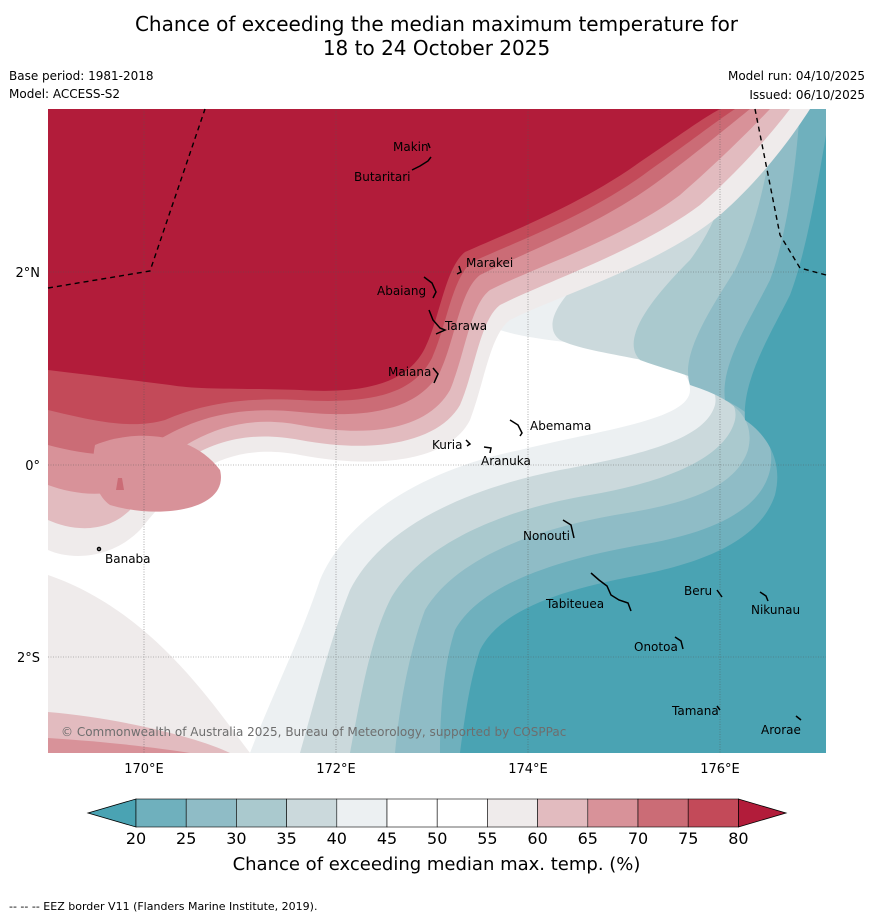  I want to click on colorbar: 20 25 30 35 40 45 50 55 60 65 70 75 80, so click(437, 823).